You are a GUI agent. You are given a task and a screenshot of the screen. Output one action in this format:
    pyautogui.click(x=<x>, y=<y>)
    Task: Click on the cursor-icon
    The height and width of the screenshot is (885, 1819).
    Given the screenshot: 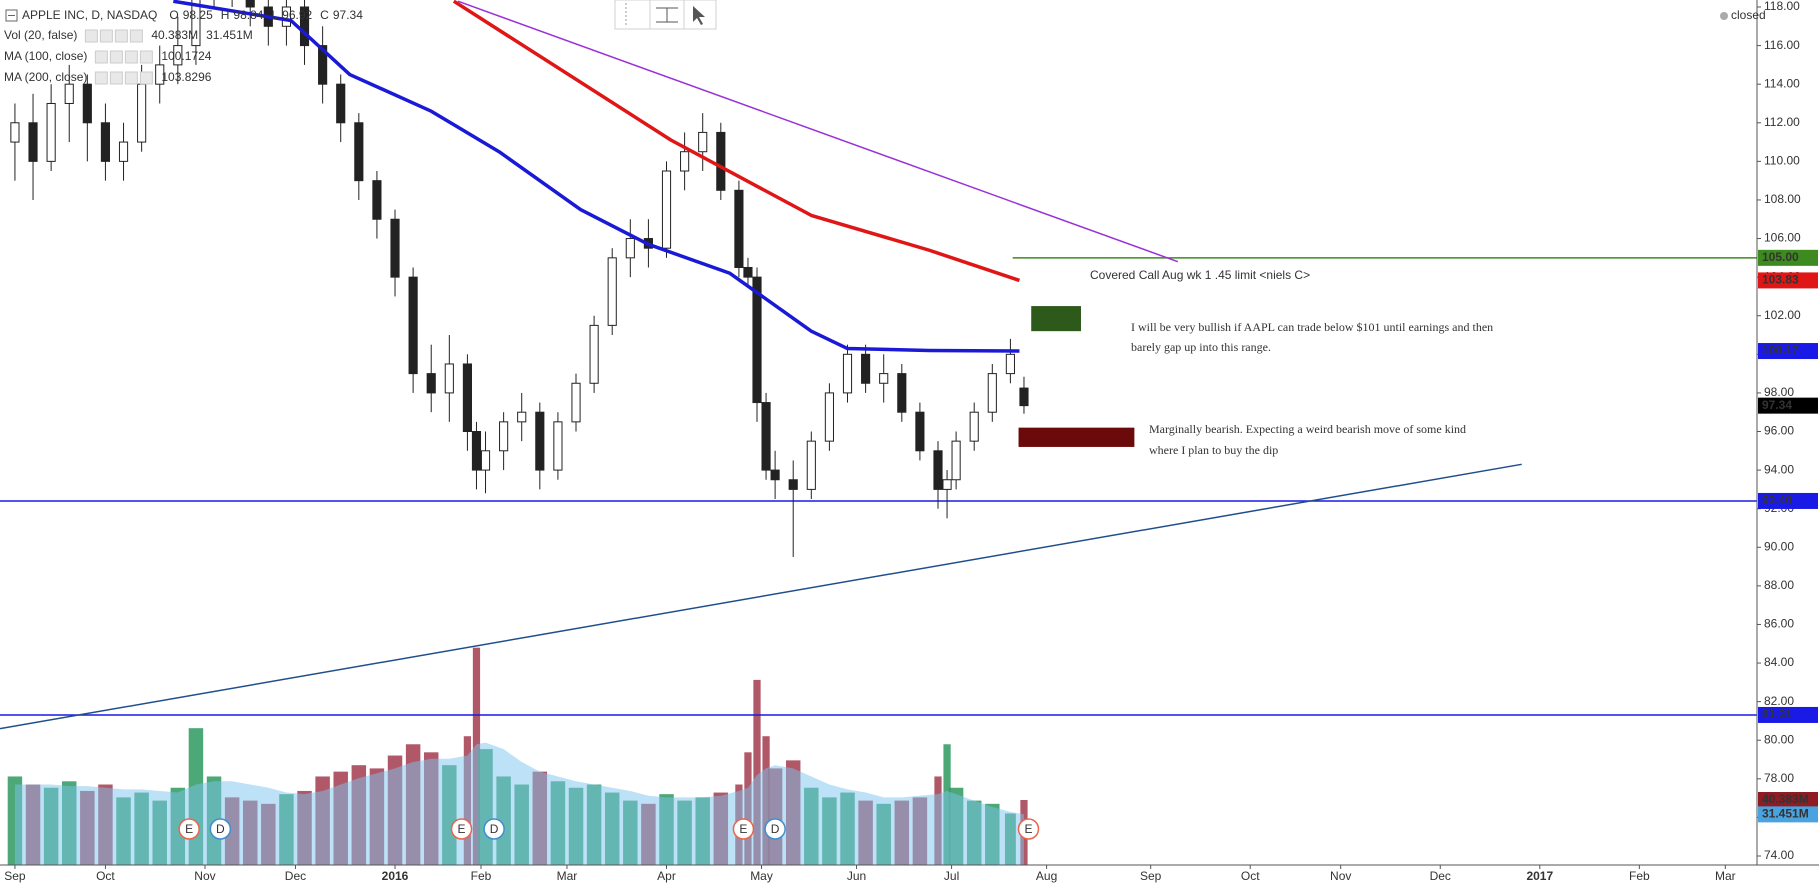 What is the action you would take?
    pyautogui.click(x=699, y=15)
    